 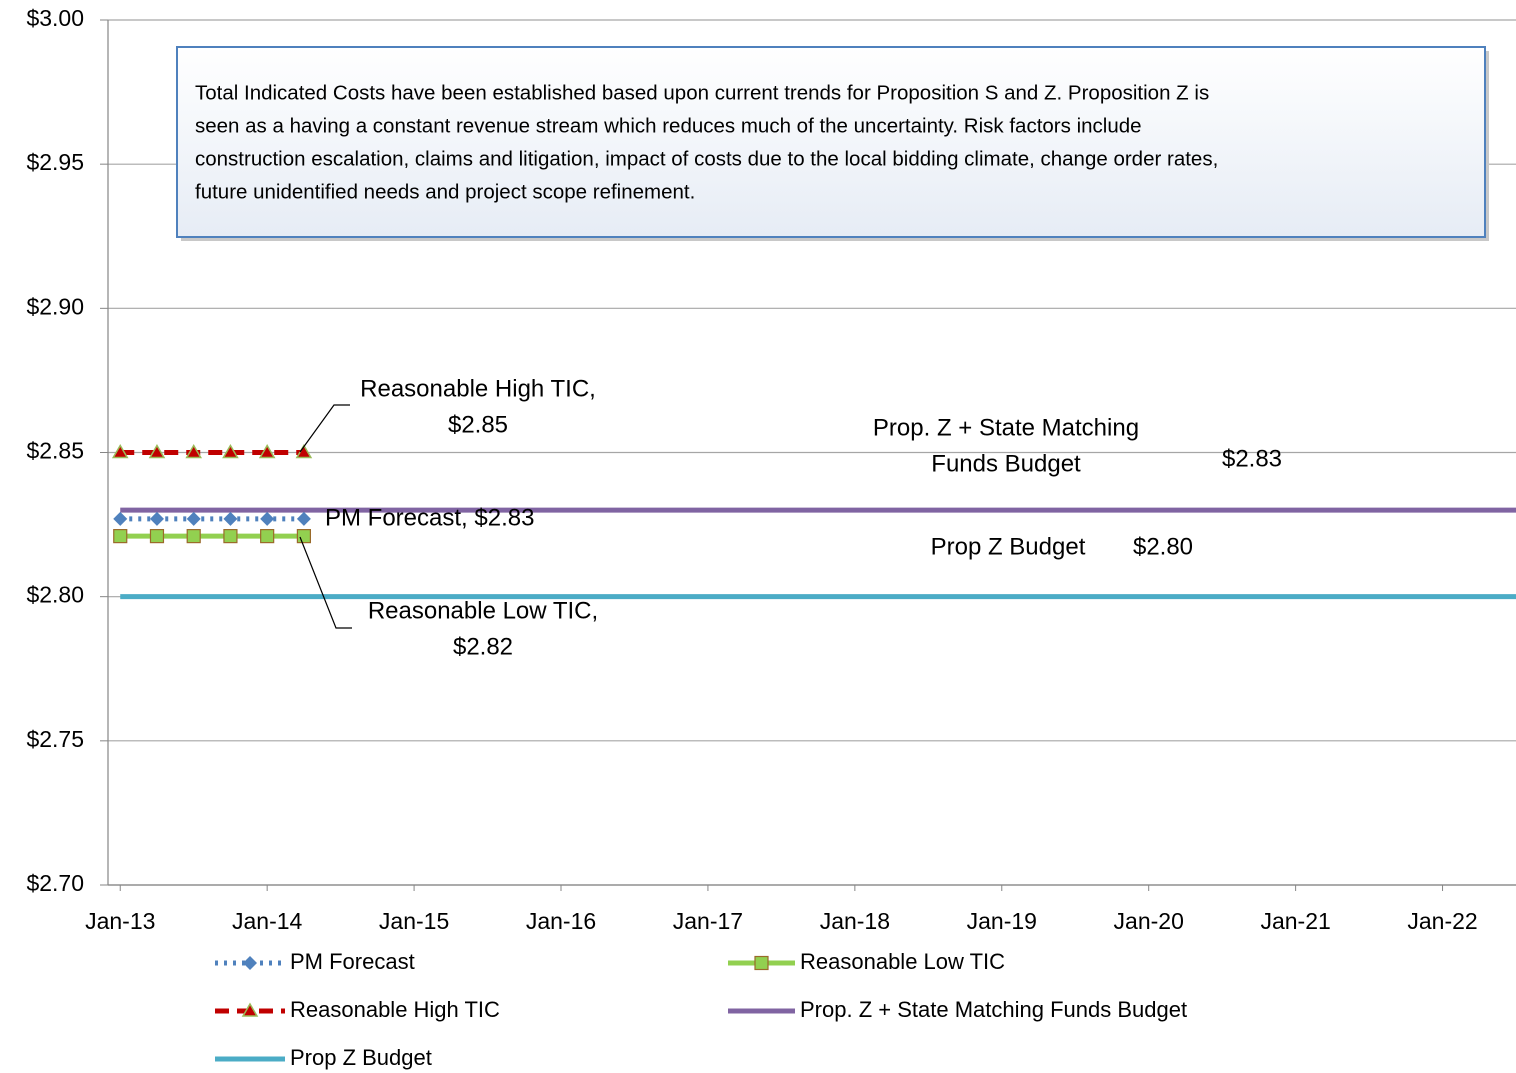 I want to click on y-tick-label: $2.90, so click(x=55, y=306).